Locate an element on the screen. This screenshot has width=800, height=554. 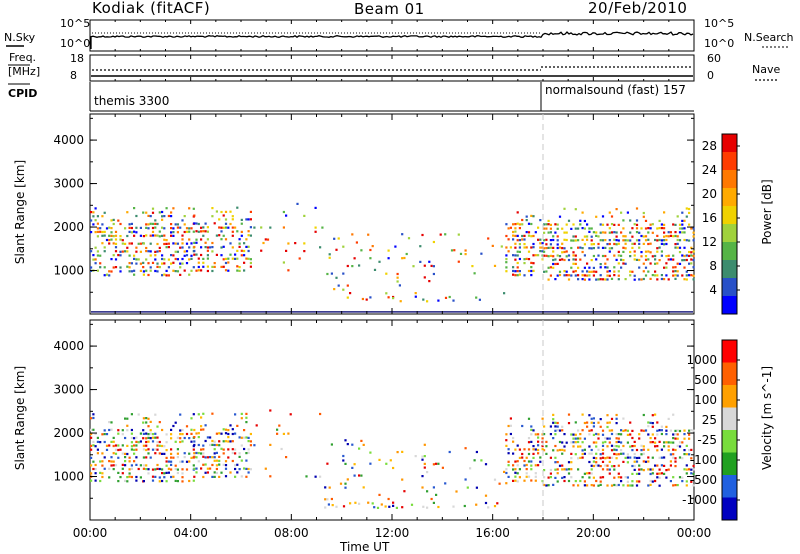
power-colorbar-label: Power [dB] is located at coordinates (767, 212).